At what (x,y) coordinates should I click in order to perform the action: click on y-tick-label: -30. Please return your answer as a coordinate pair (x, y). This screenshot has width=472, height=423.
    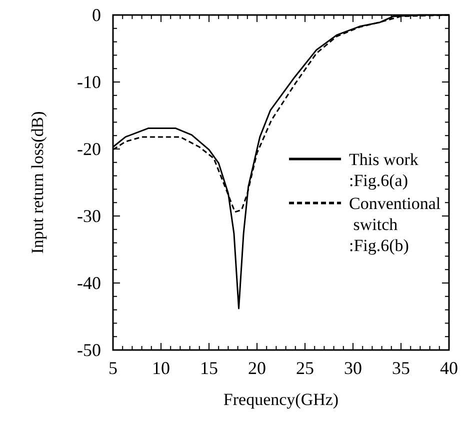
    Looking at the image, I should click on (89, 216).